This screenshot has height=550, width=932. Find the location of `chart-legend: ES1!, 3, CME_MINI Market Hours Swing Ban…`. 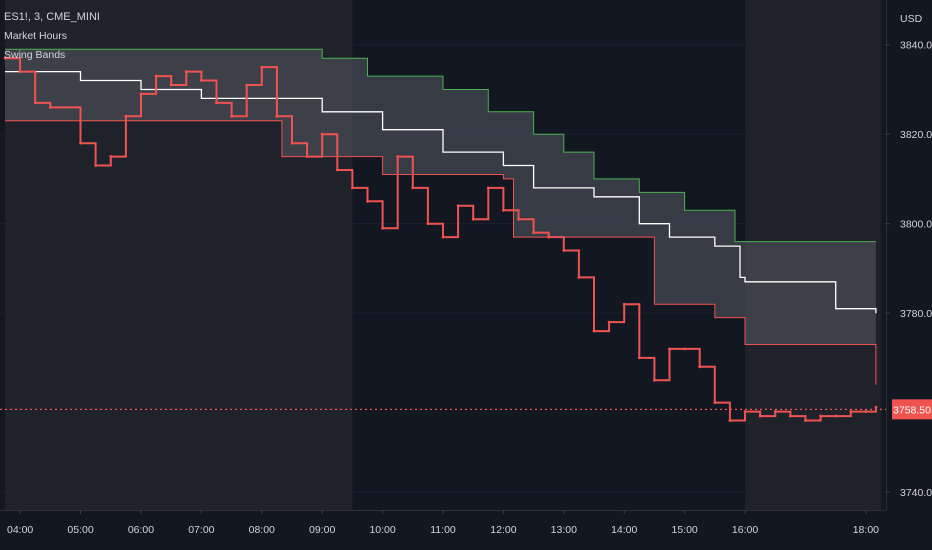

chart-legend: ES1!, 3, CME_MINI Market Hours Swing Ban… is located at coordinates (52, 36).